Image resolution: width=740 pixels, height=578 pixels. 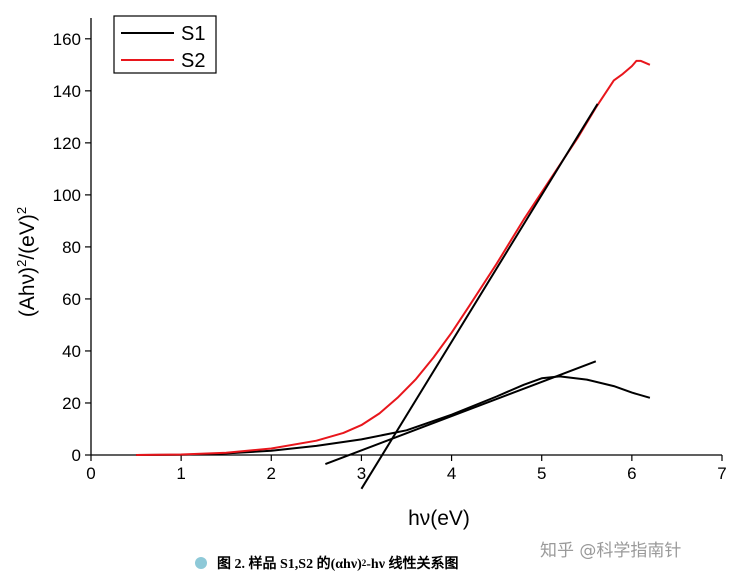 I want to click on legend-label-s1: S1, so click(x=193, y=34).